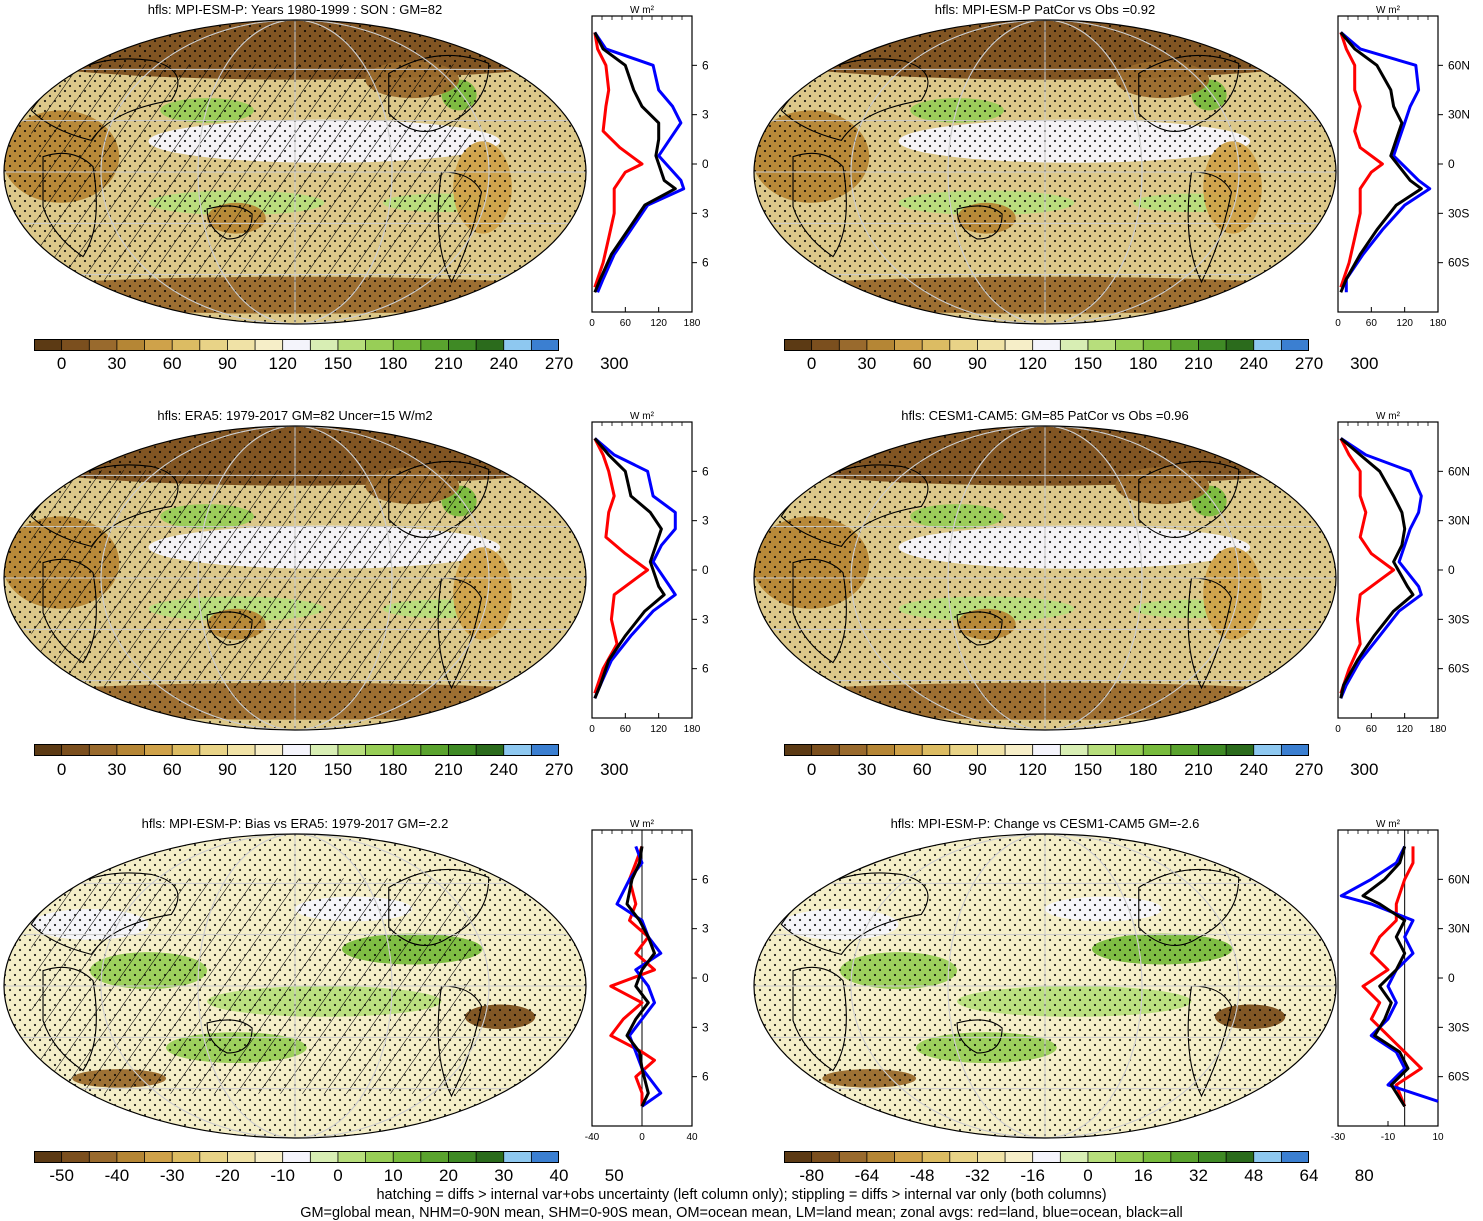 This screenshot has height=1221, width=1483. Describe the element at coordinates (1402, 573) in the screenshot. I see `zonal-mean-plot: W m² 60N 30N 0 30S 60S 0 60 120 180` at that location.